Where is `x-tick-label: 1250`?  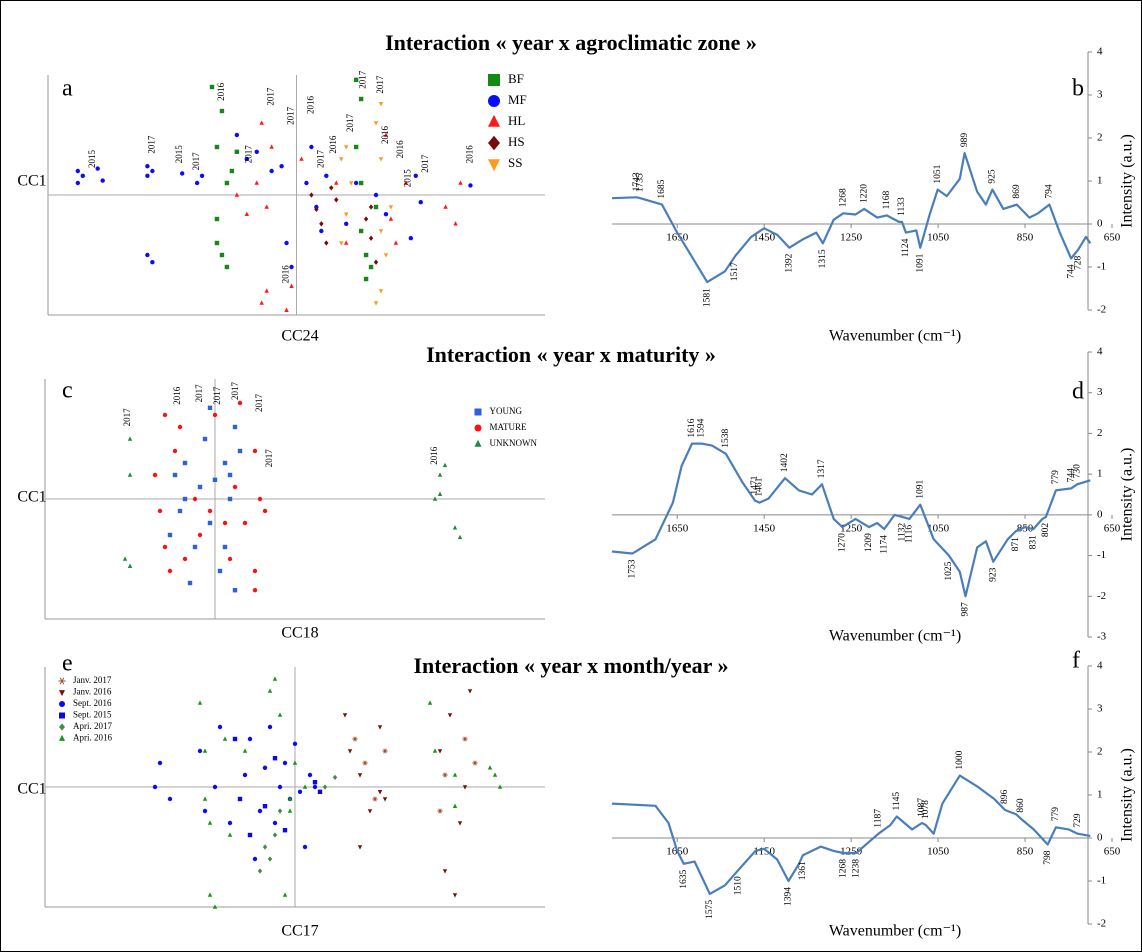 x-tick-label: 1250 is located at coordinates (851, 528).